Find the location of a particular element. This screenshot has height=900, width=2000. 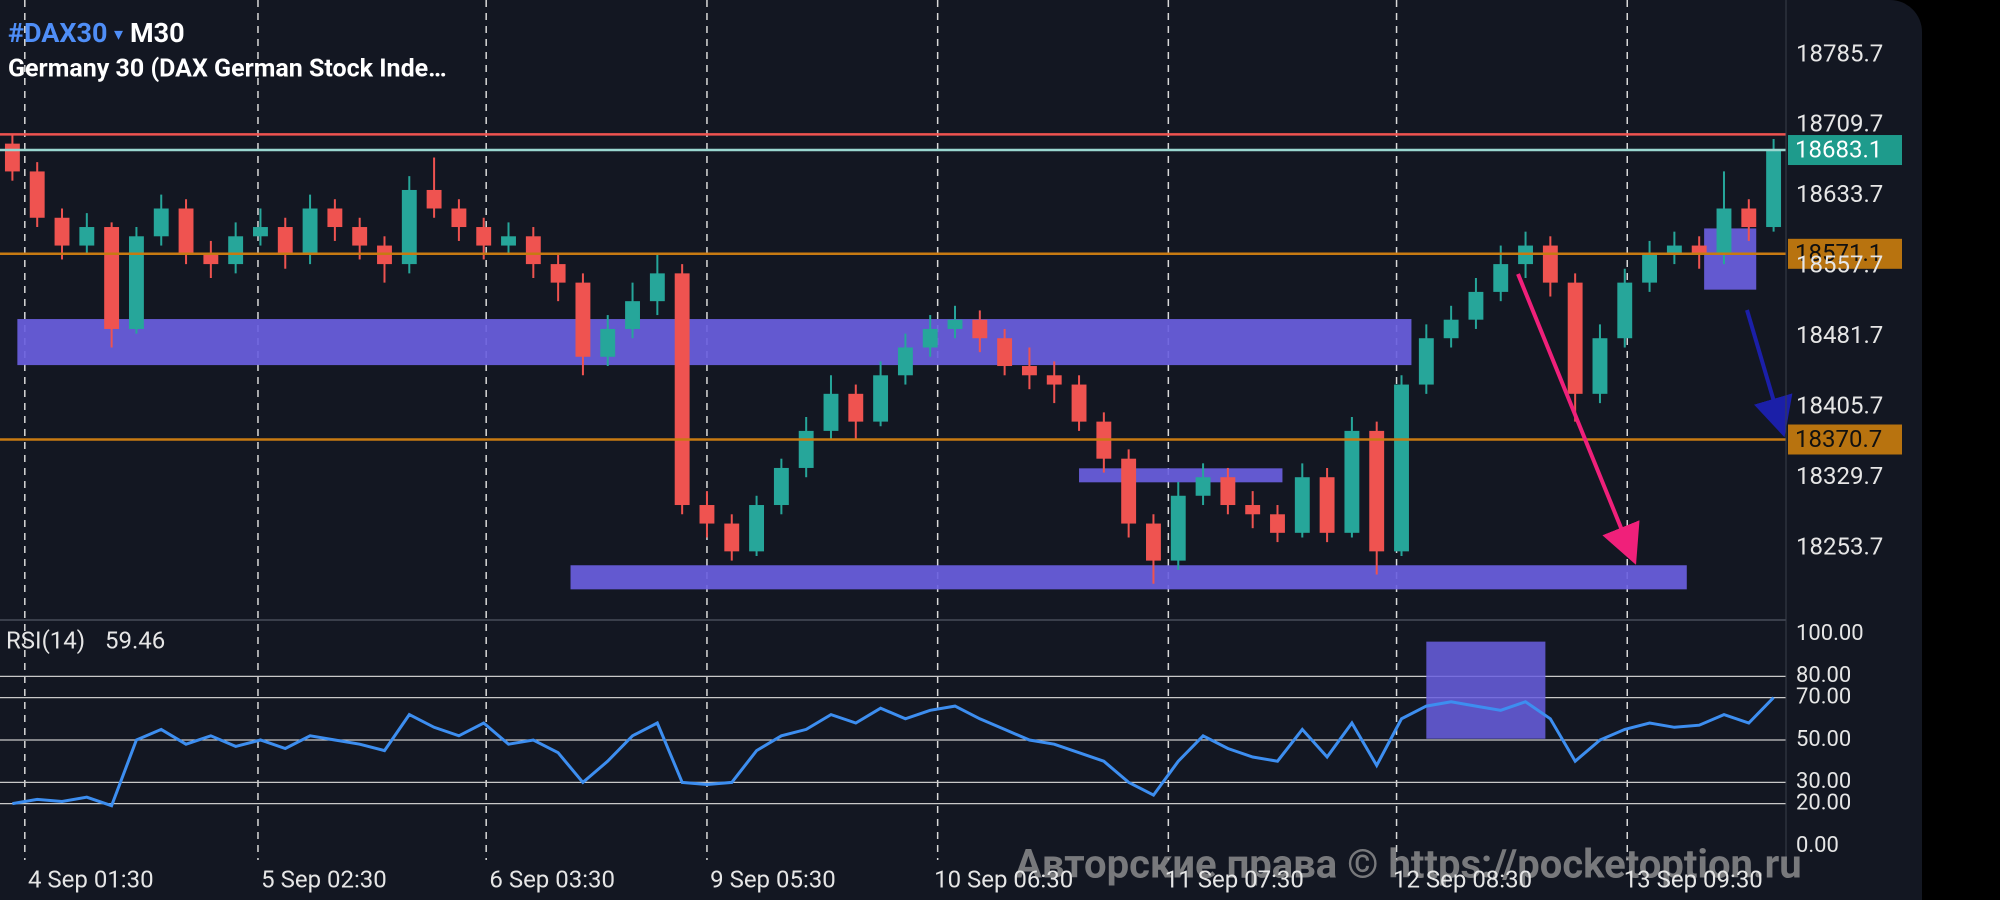

rsi-tick-label: 0.00 is located at coordinates (1817, 845).